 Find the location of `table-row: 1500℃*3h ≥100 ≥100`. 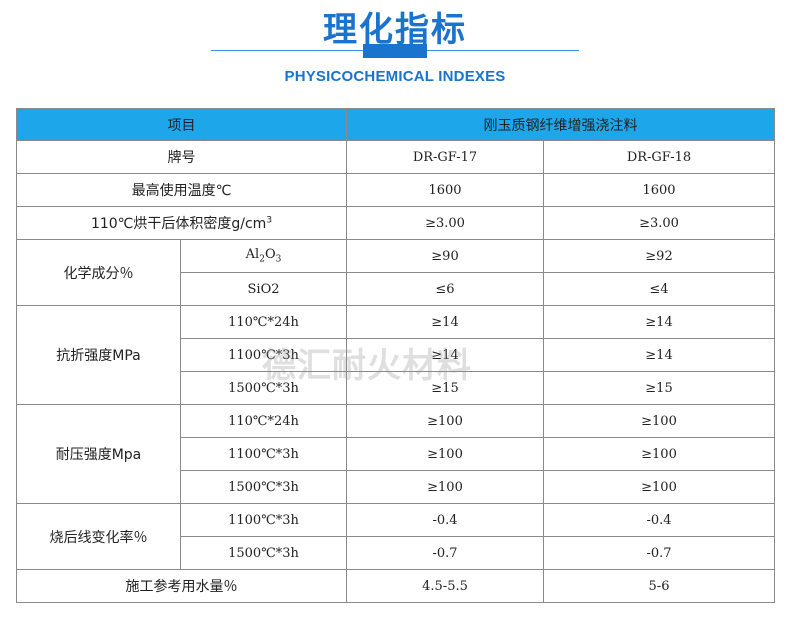

table-row: 1500℃*3h ≥100 ≥100 is located at coordinates (396, 487).